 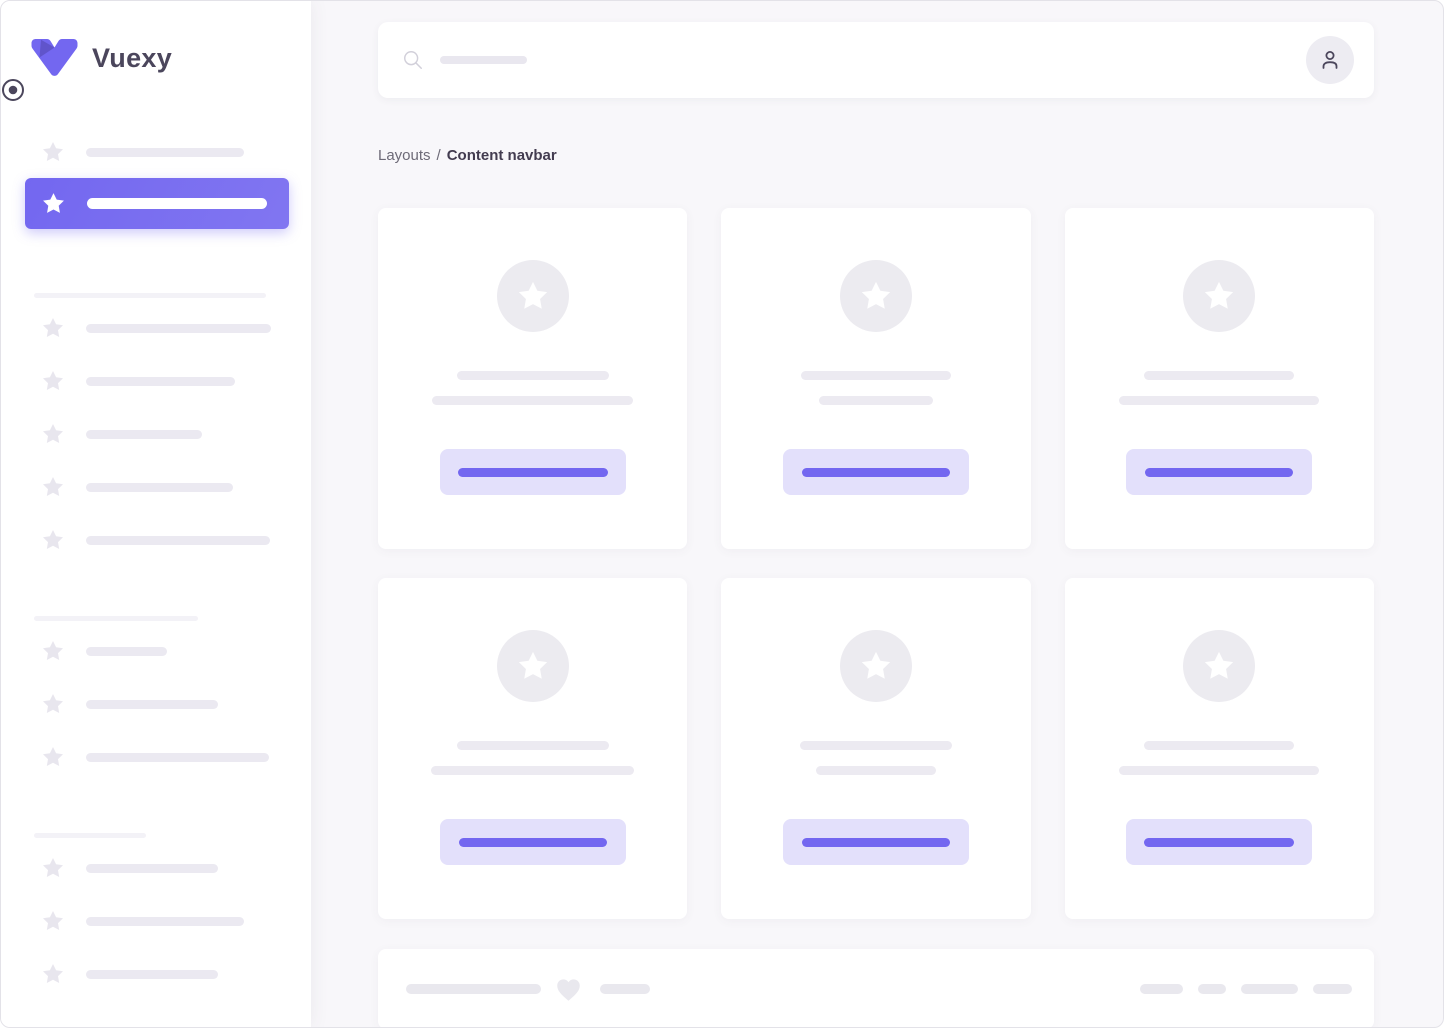 I want to click on vuexy-logo-icon, so click(x=54, y=57).